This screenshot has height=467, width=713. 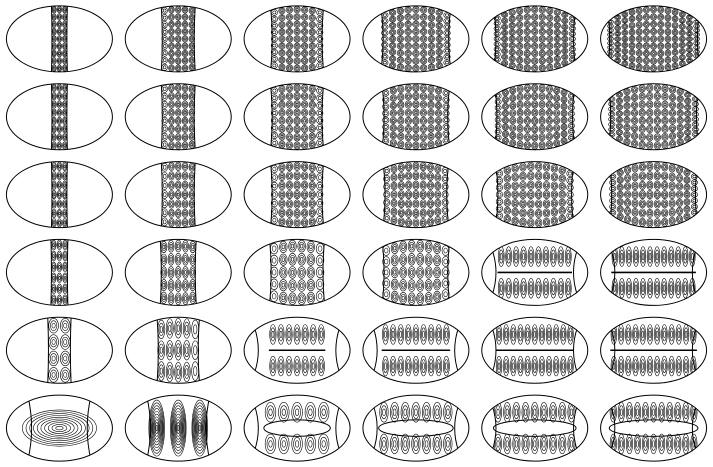 I want to click on ellipse-boundary, so click(x=297, y=195).